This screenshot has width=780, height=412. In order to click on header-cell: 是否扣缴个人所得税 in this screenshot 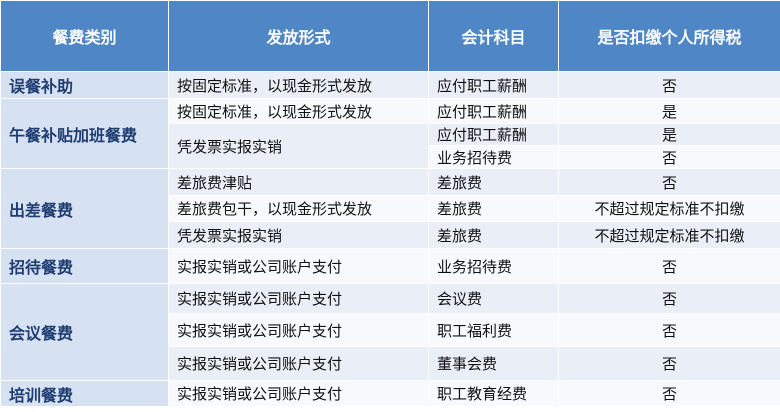, I will do `click(669, 36)`.